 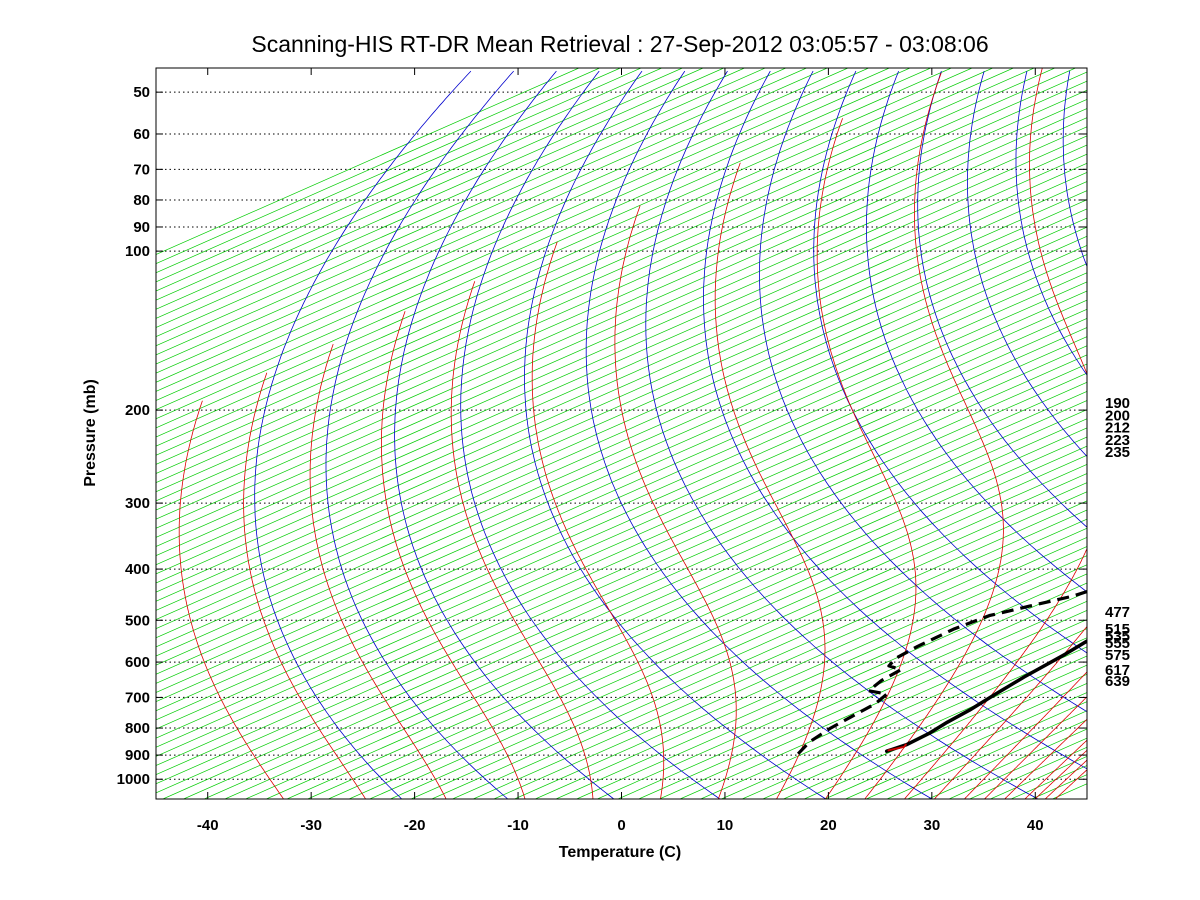 I want to click on right-label-223: 223, so click(x=1117, y=440).